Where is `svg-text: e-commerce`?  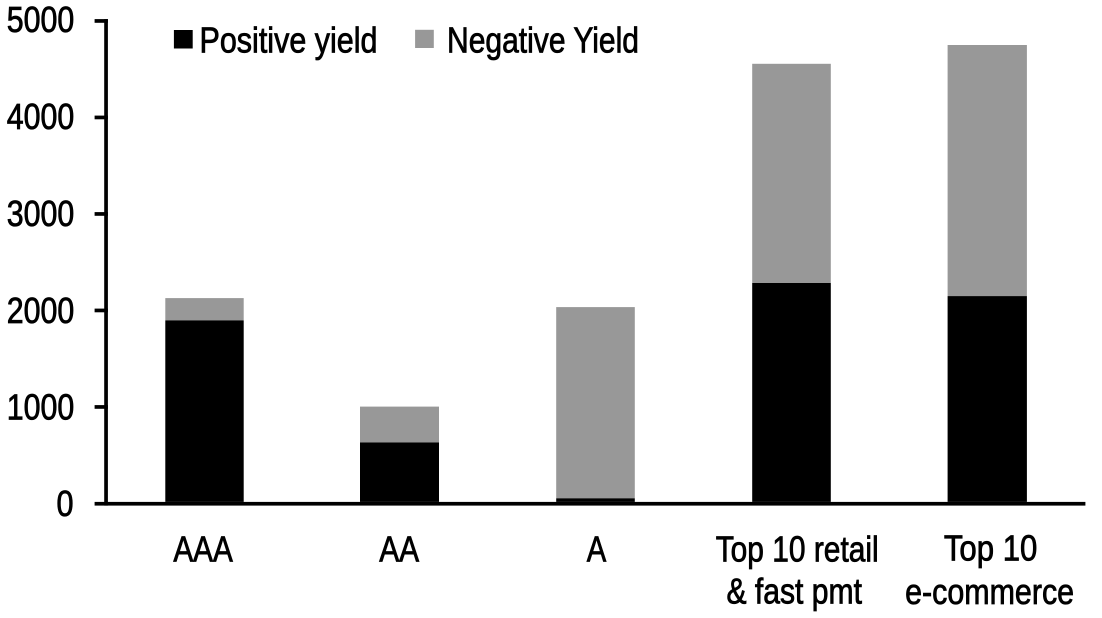 svg-text: e-commerce is located at coordinates (989, 591).